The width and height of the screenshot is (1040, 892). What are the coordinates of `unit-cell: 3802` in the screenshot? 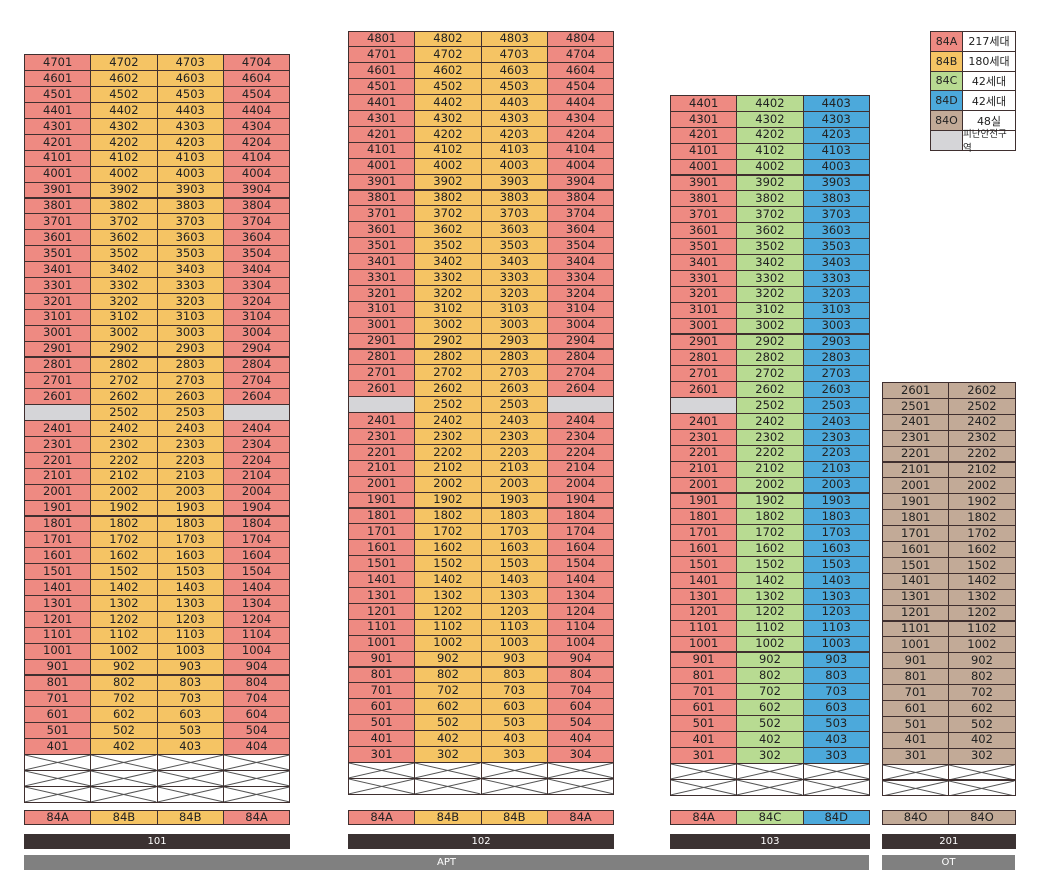 It's located at (448, 198).